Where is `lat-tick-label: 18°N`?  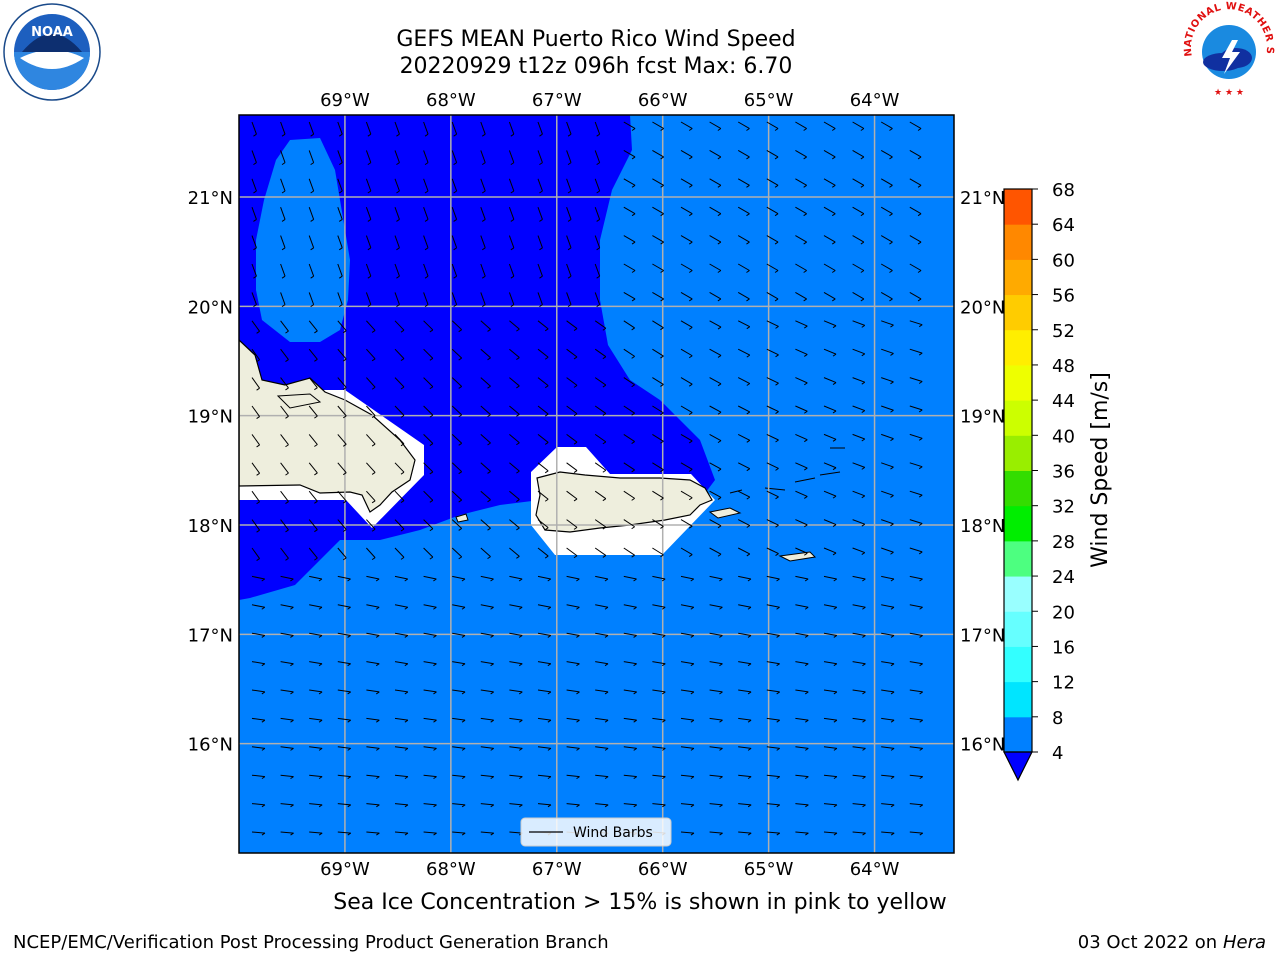
lat-tick-label: 18°N is located at coordinates (210, 526).